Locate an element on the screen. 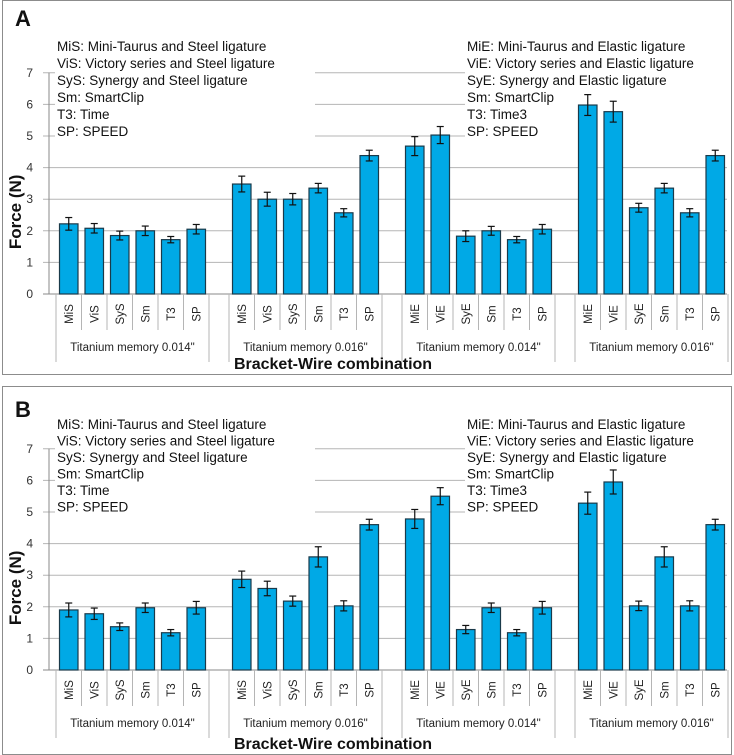  y-tick-label: 4 is located at coordinates (29, 168).